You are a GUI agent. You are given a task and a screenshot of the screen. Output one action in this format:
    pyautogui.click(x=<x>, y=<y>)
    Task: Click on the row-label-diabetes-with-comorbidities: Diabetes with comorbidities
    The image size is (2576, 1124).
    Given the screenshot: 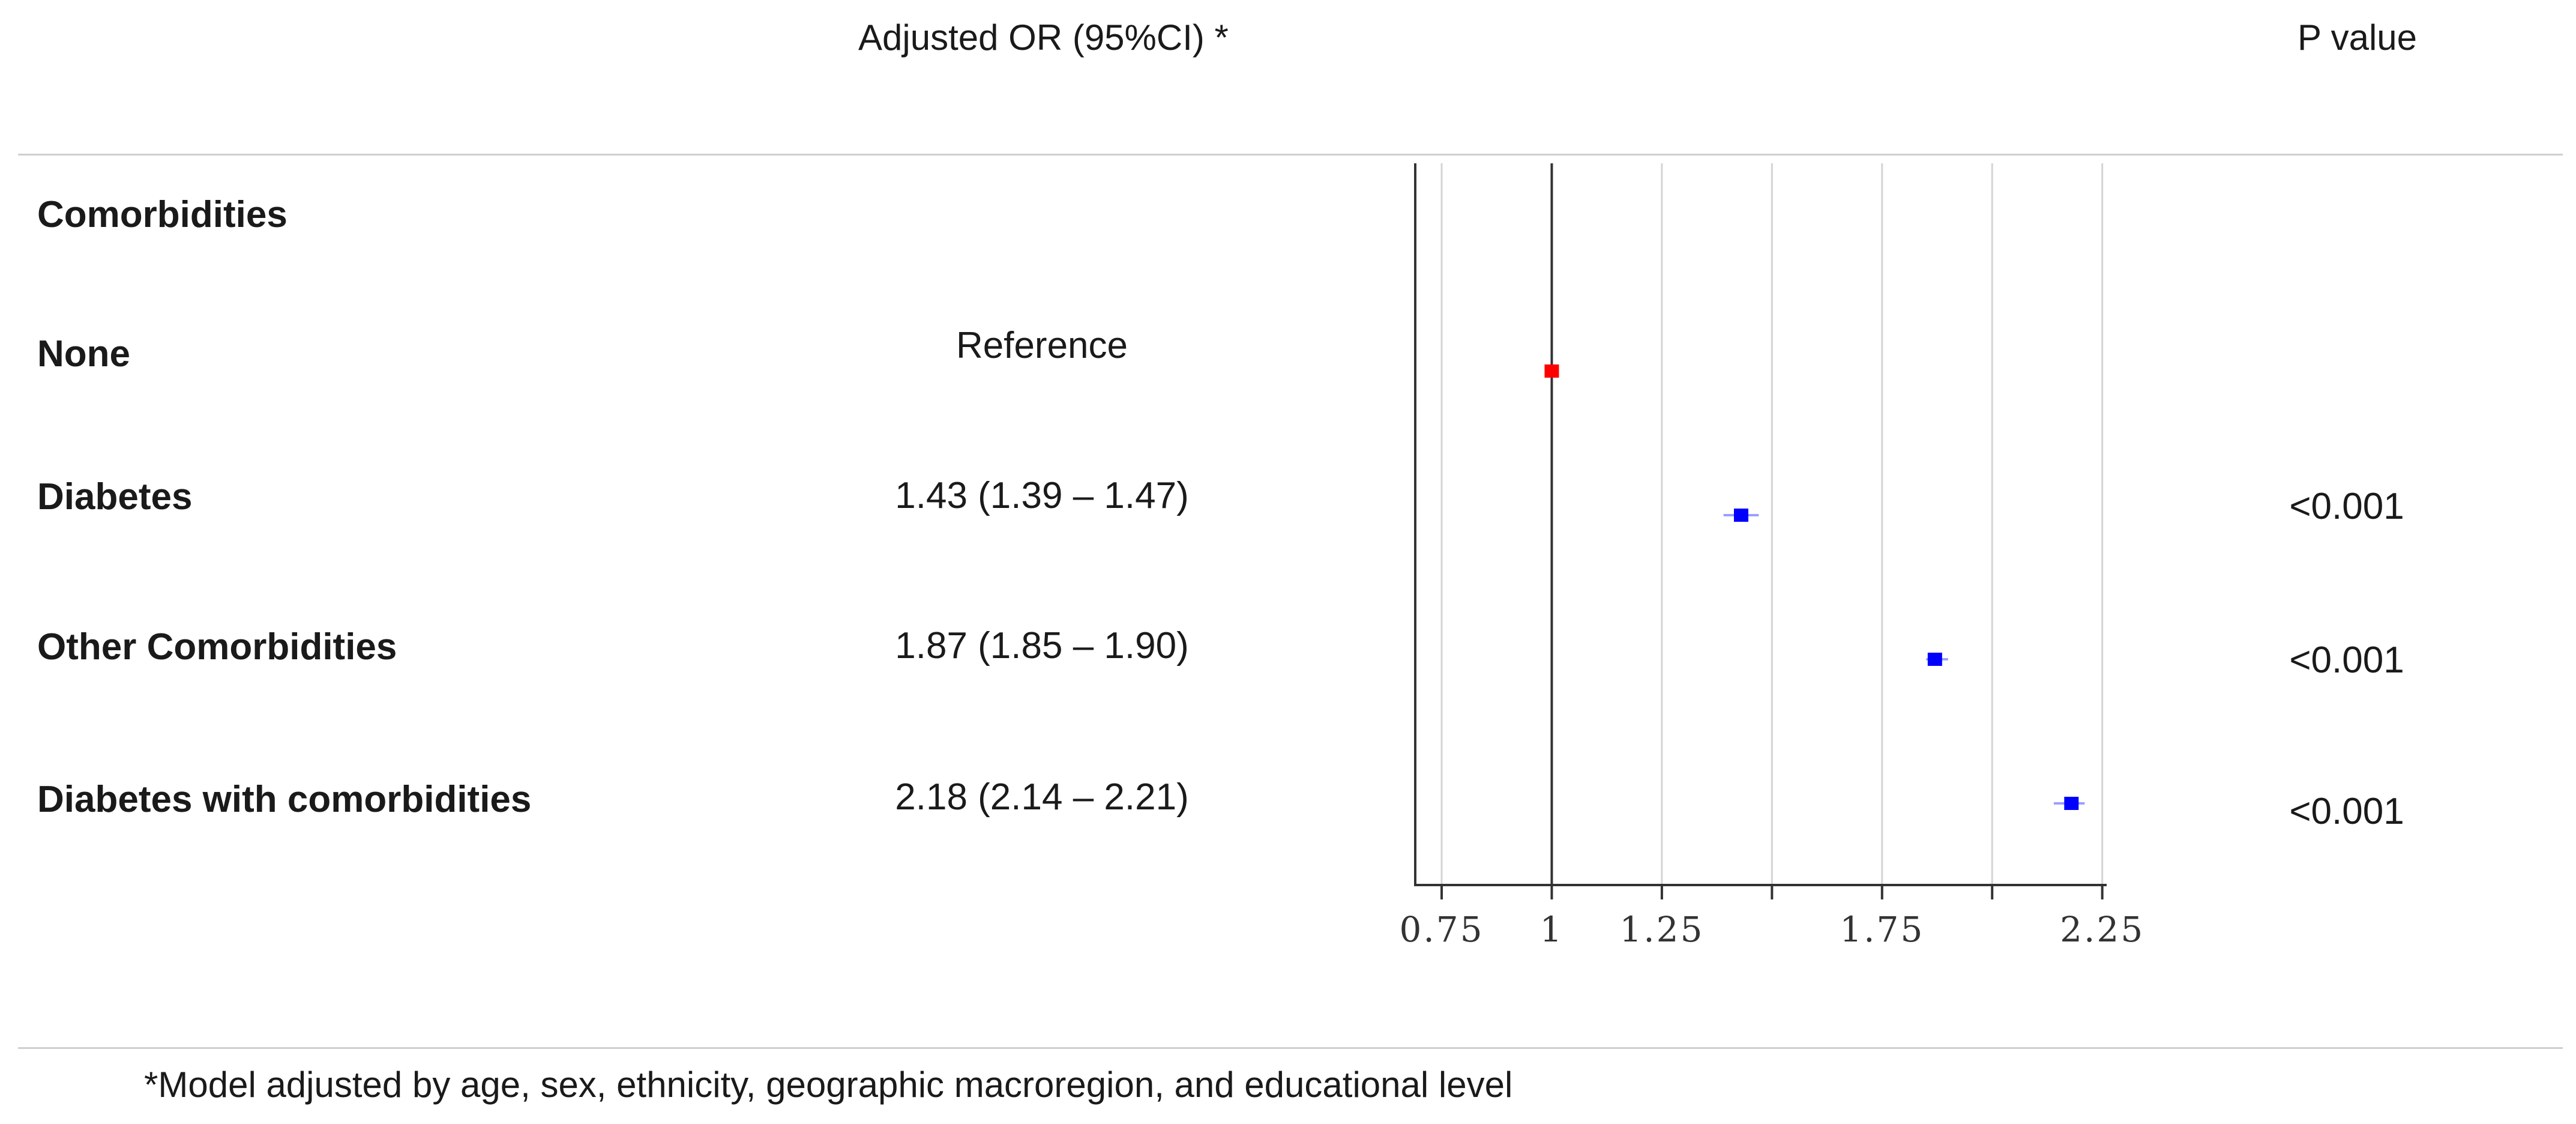 What is the action you would take?
    pyautogui.click(x=284, y=799)
    